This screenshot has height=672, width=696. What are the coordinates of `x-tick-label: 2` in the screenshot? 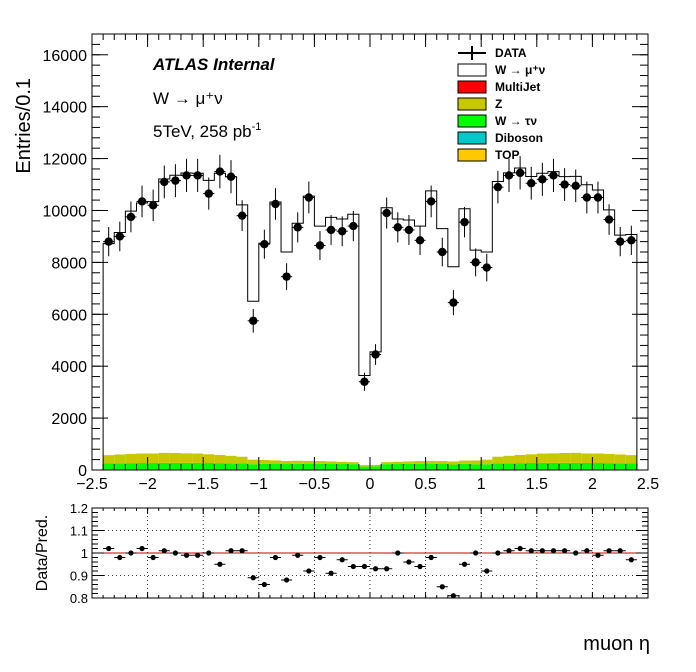 It's located at (592, 484).